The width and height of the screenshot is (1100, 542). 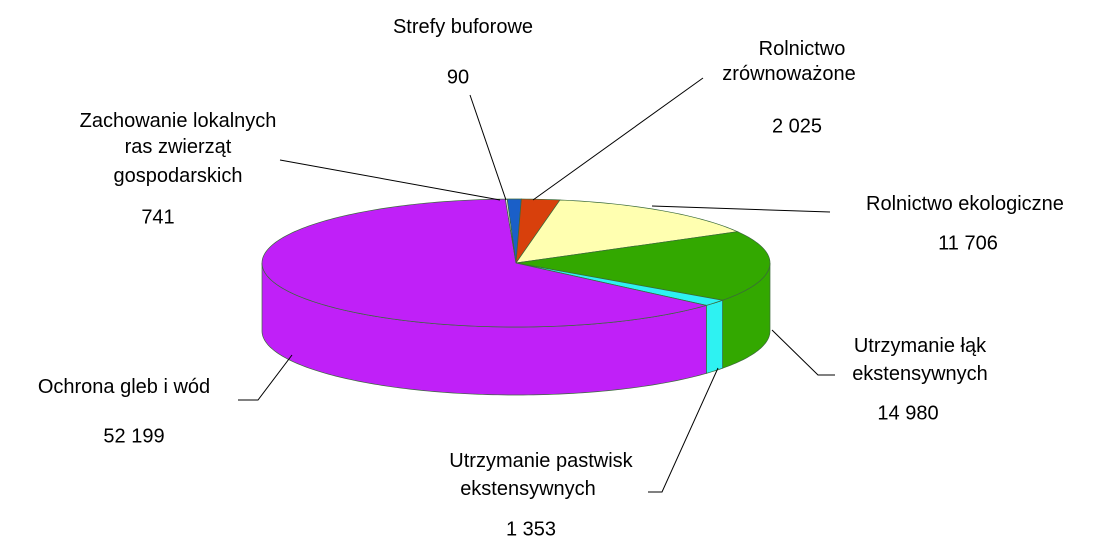 I want to click on value-label: 14 980, so click(x=907, y=413).